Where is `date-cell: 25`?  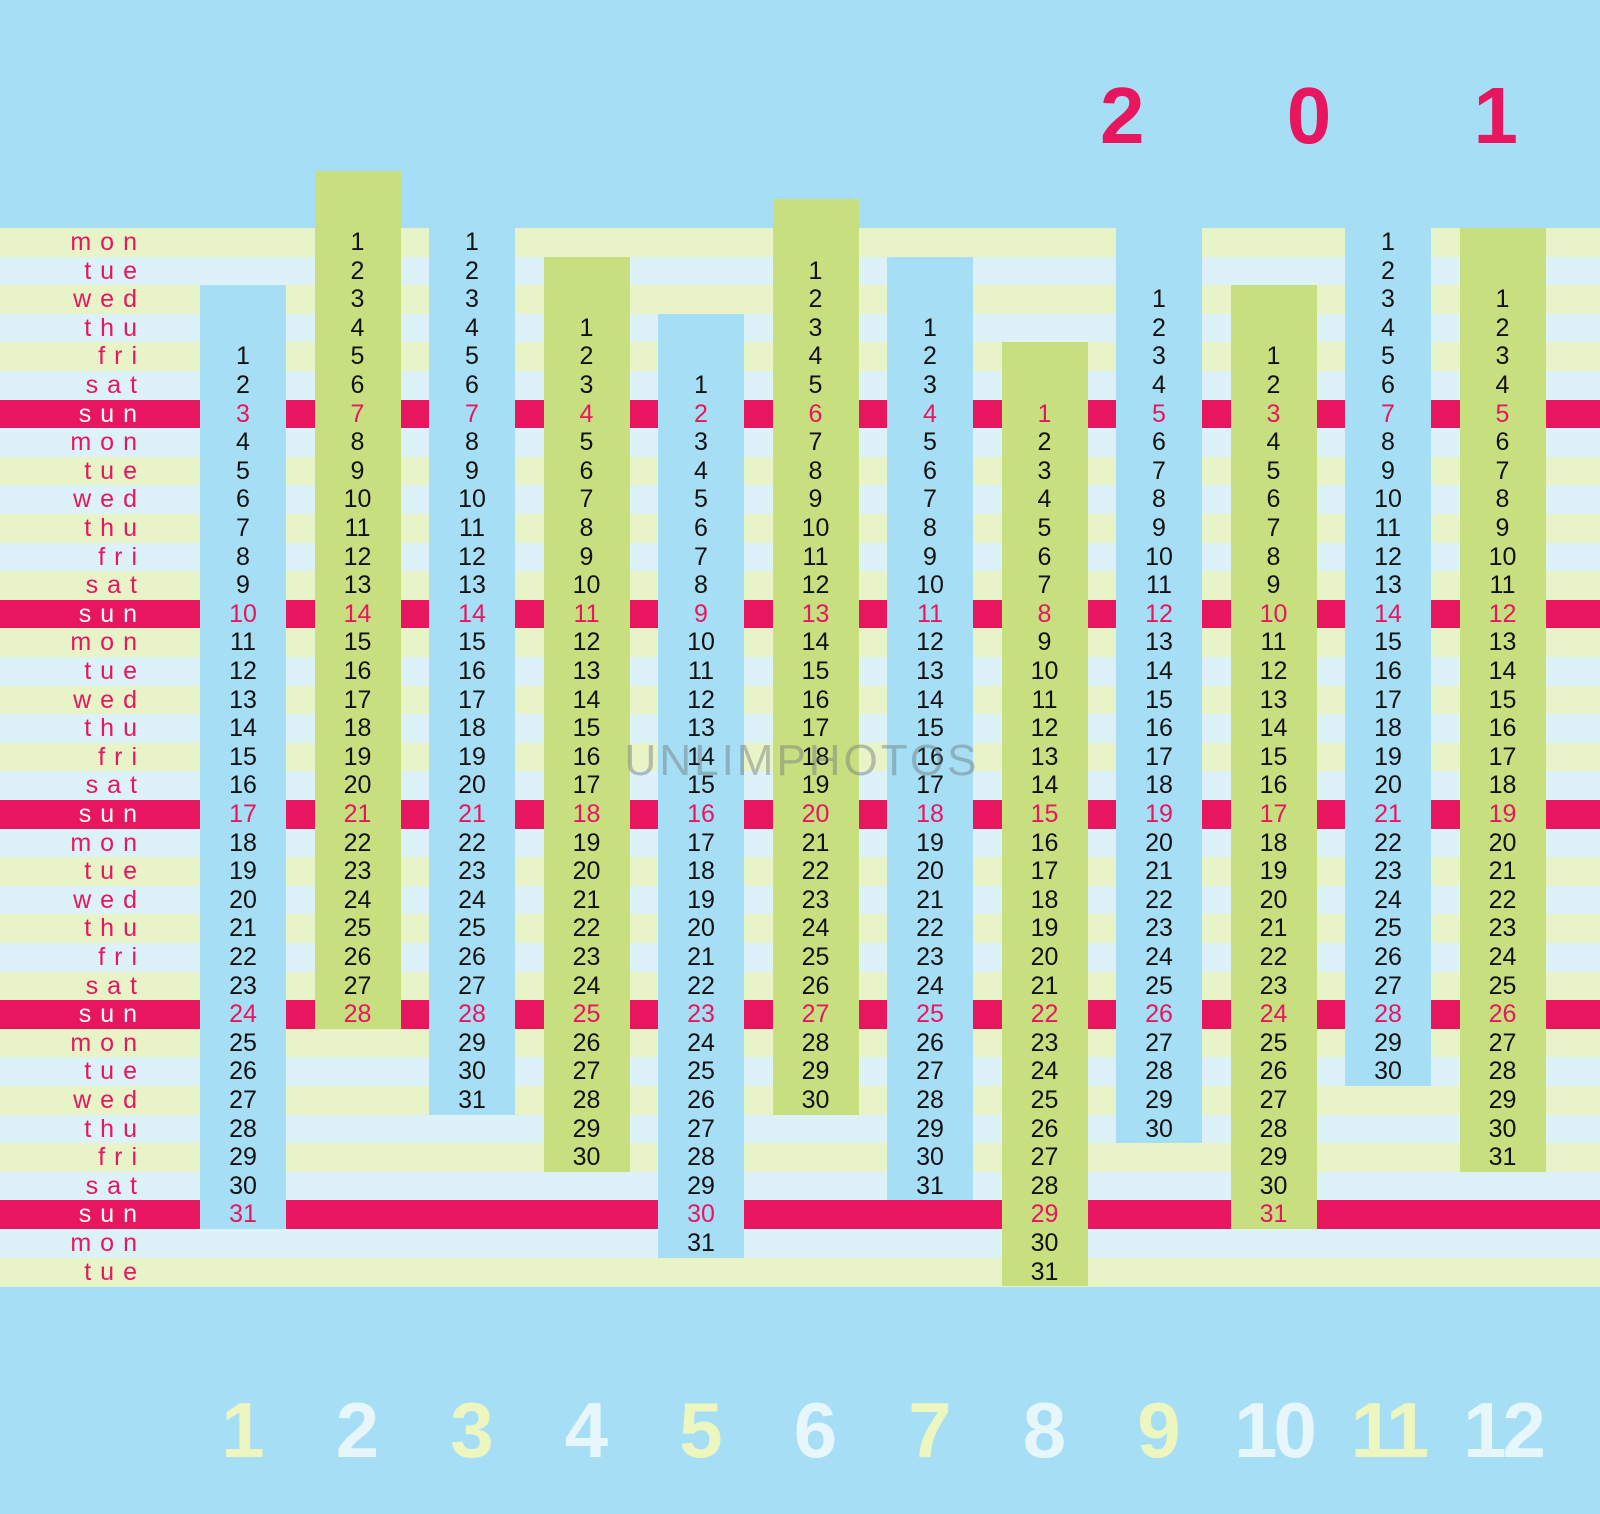
date-cell: 25 is located at coordinates (701, 1071).